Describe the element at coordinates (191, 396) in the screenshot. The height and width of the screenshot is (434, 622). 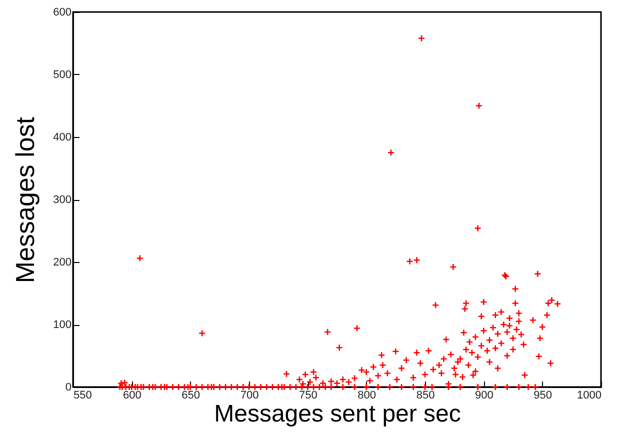
I see `x-tick-label: 650` at that location.